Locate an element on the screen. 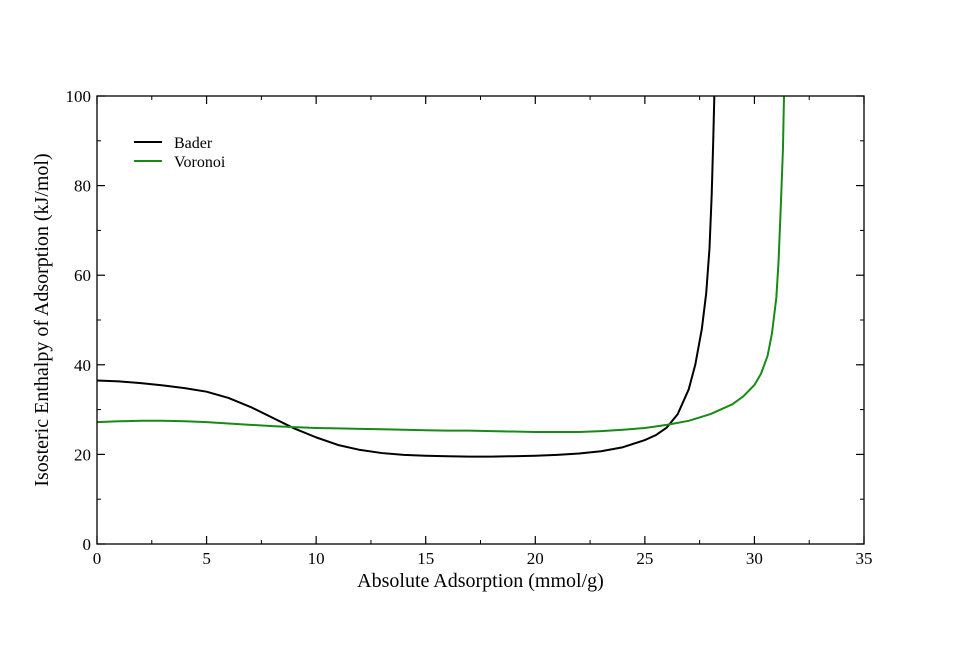 The image size is (960, 645). x-axis-title: Absolute Adsorption (mmol/g) is located at coordinates (480, 581).